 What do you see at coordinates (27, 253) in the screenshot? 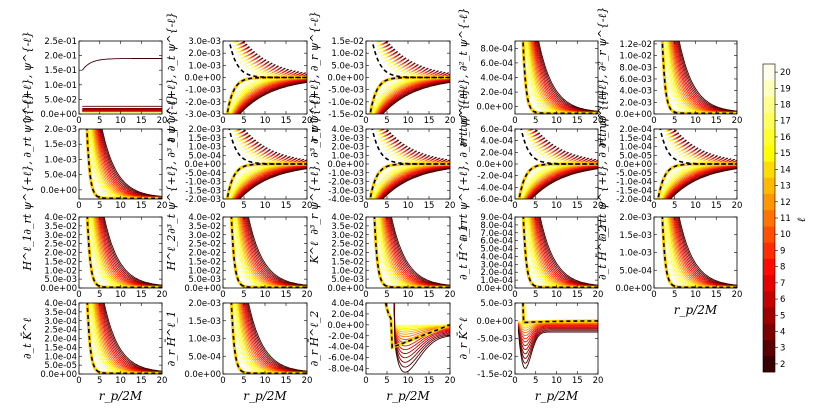
I see `y-axis-label: H^ℓ_1` at bounding box center [27, 253].